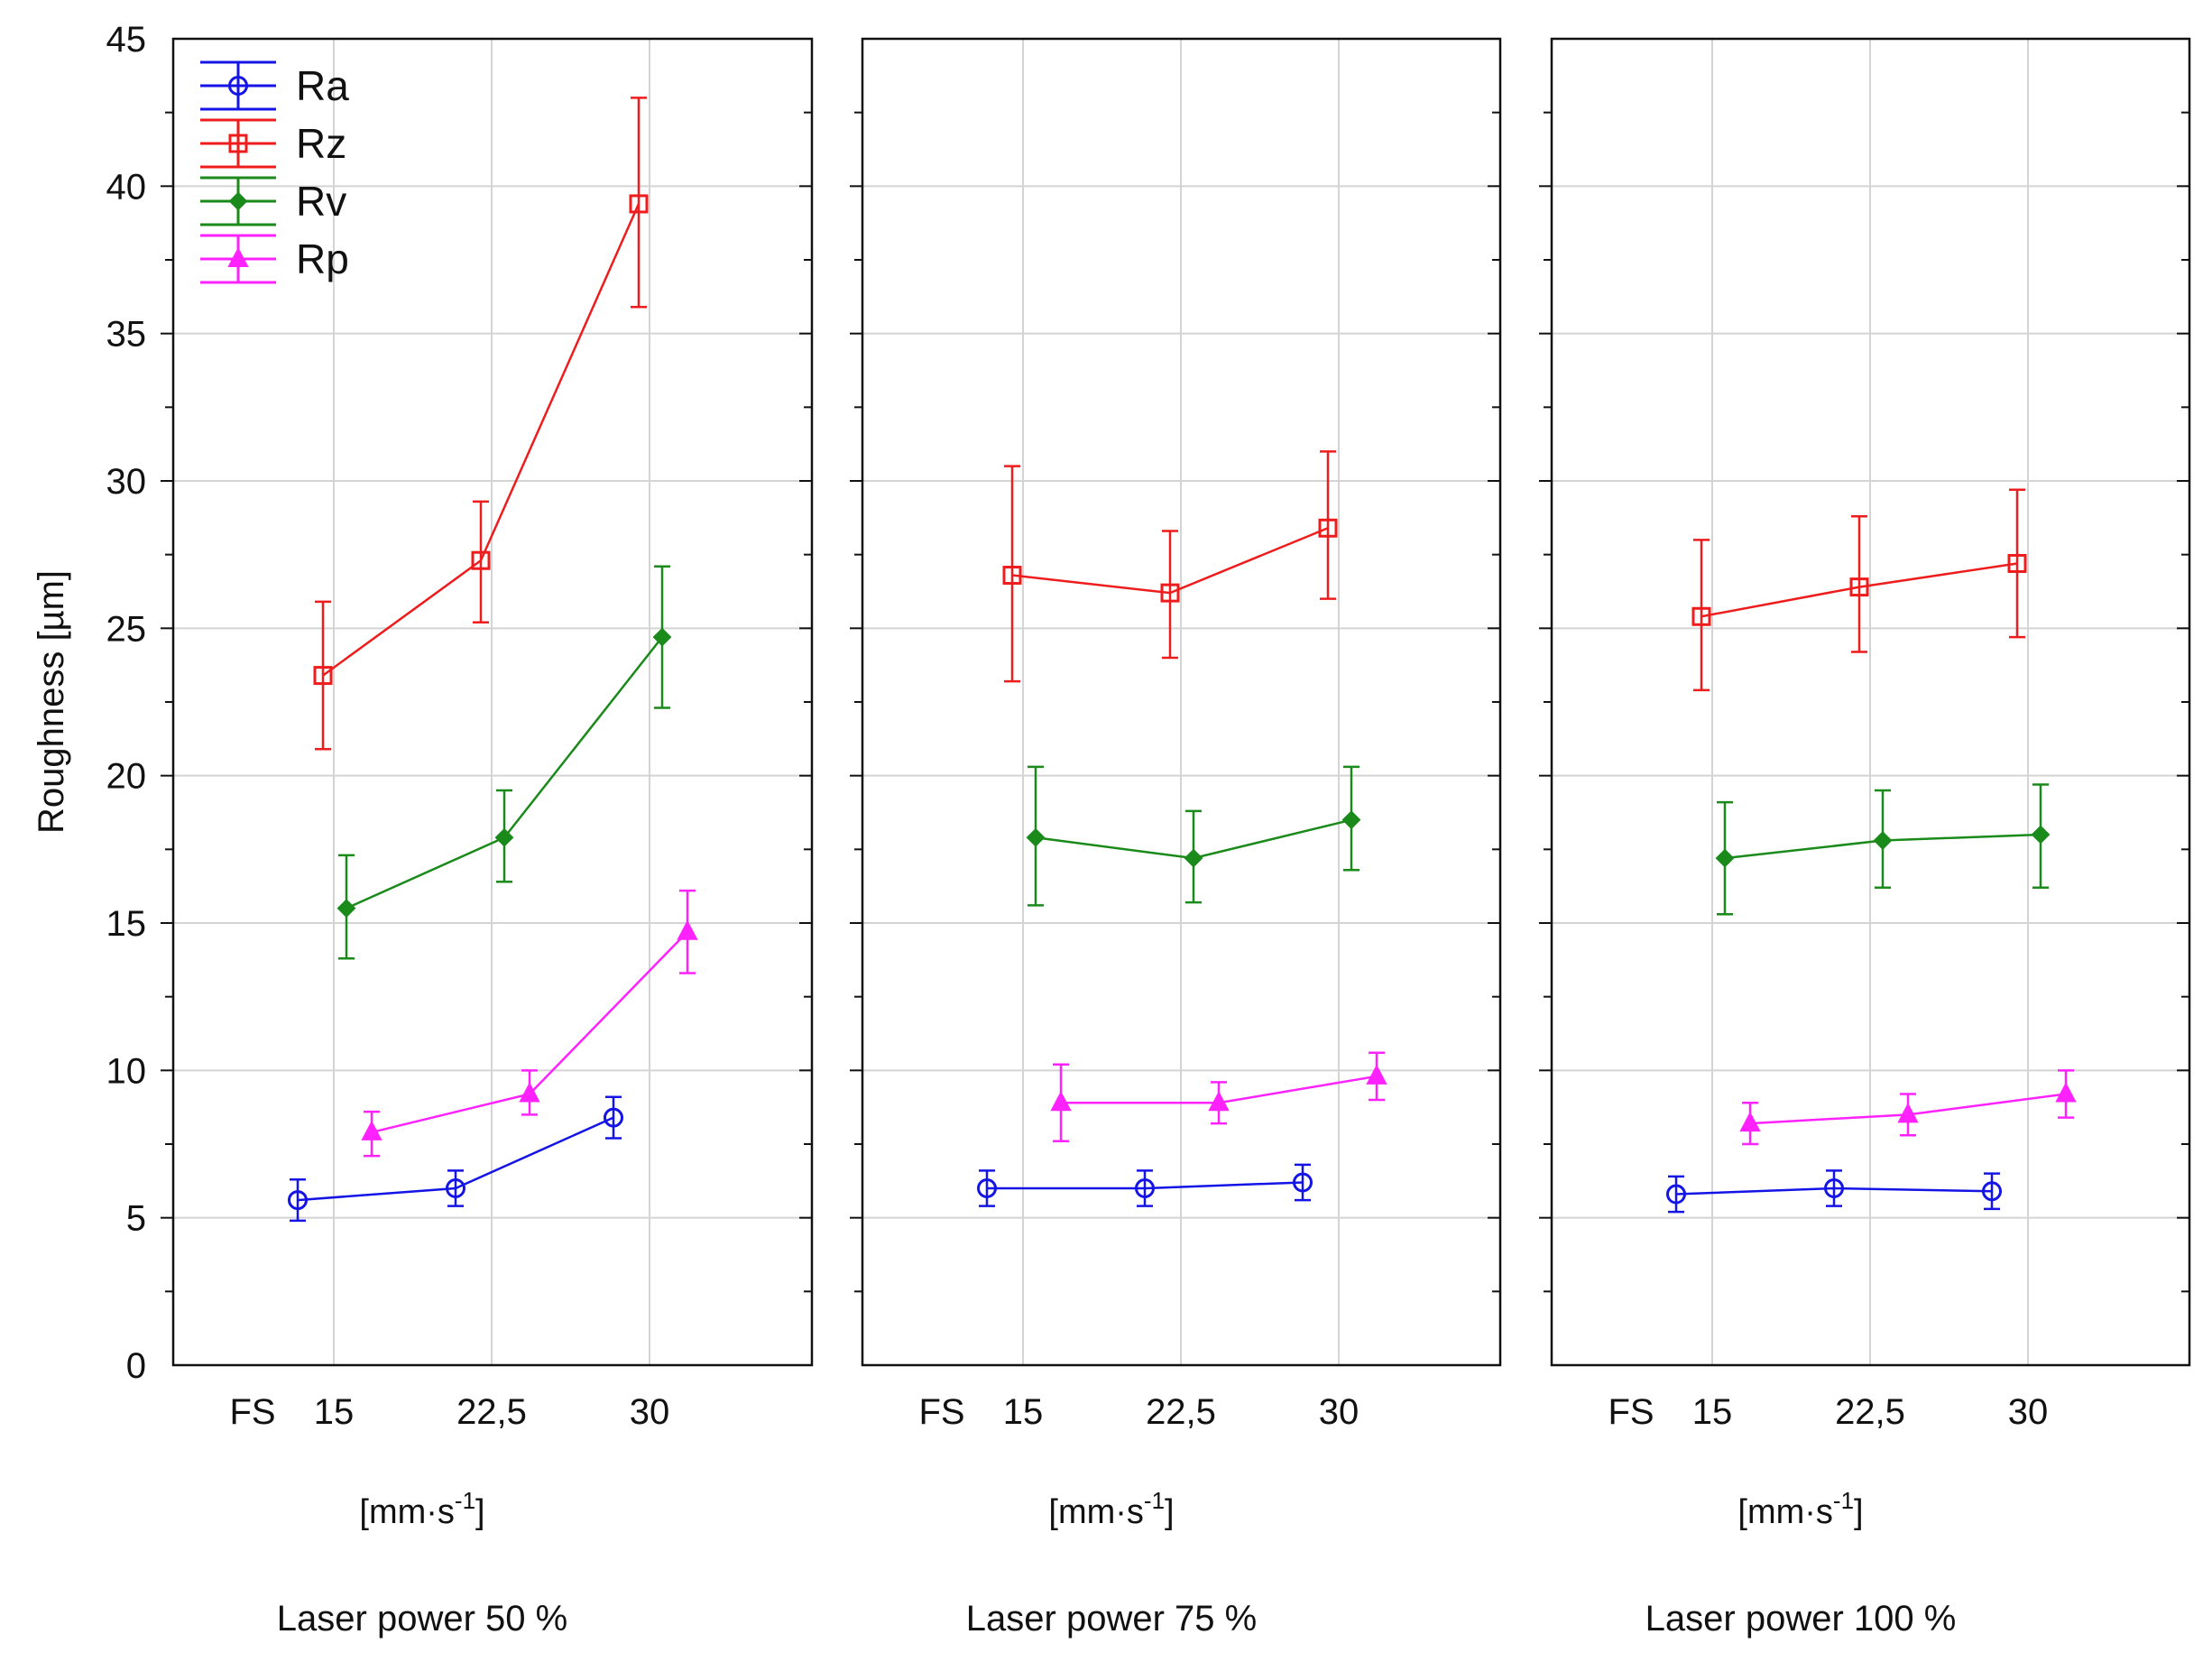 The image size is (2212, 1662). What do you see at coordinates (127, 629) in the screenshot?
I see `y-tick-label: 25` at bounding box center [127, 629].